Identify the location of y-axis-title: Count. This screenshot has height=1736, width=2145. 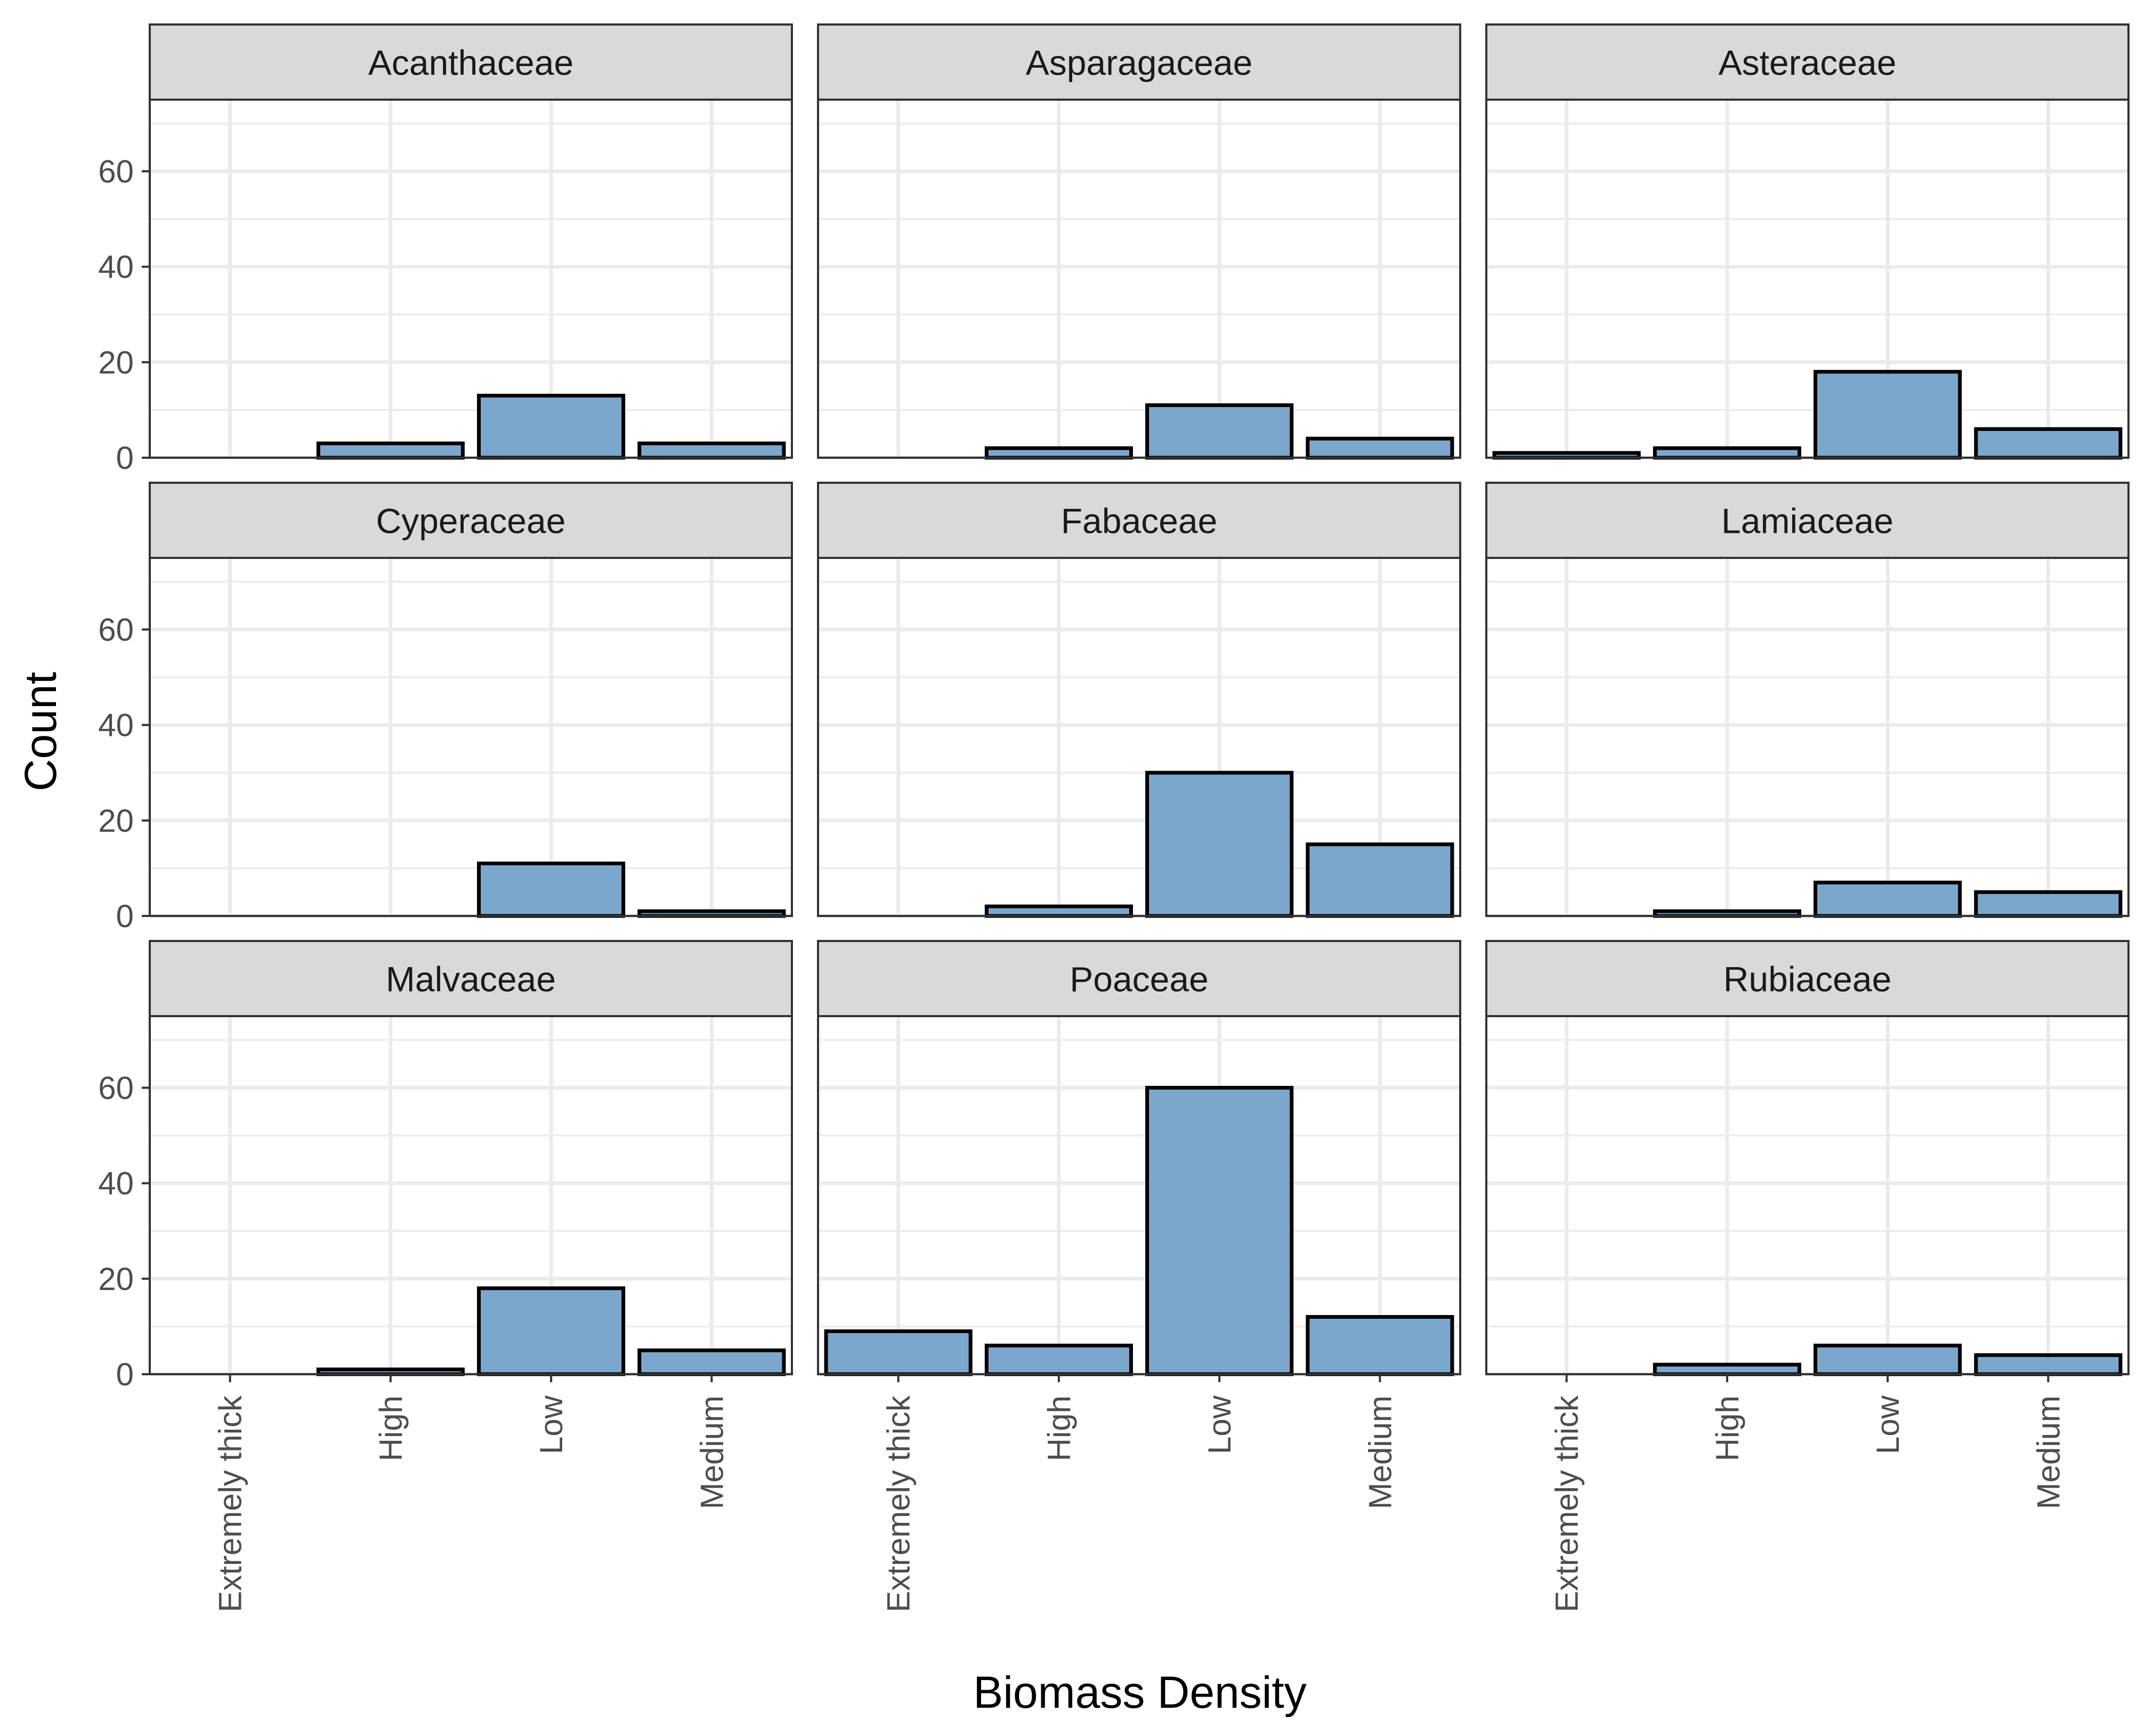
(40, 731).